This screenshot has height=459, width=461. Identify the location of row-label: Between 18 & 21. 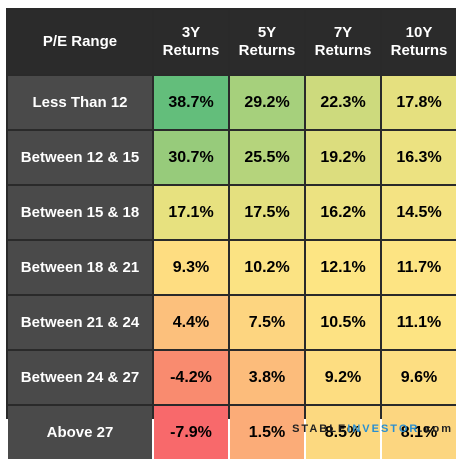
(80, 267).